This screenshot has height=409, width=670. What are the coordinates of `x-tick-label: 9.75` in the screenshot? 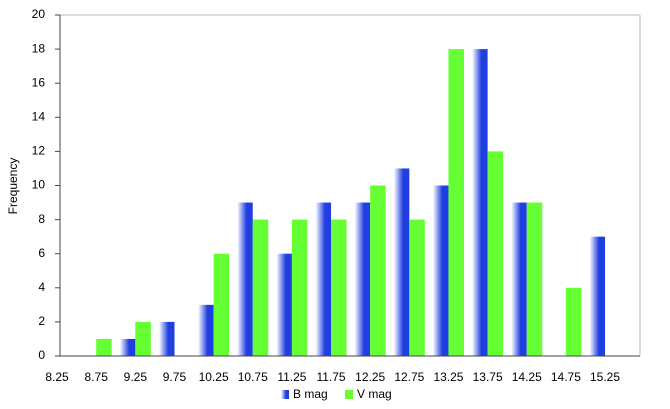 It's located at (175, 377).